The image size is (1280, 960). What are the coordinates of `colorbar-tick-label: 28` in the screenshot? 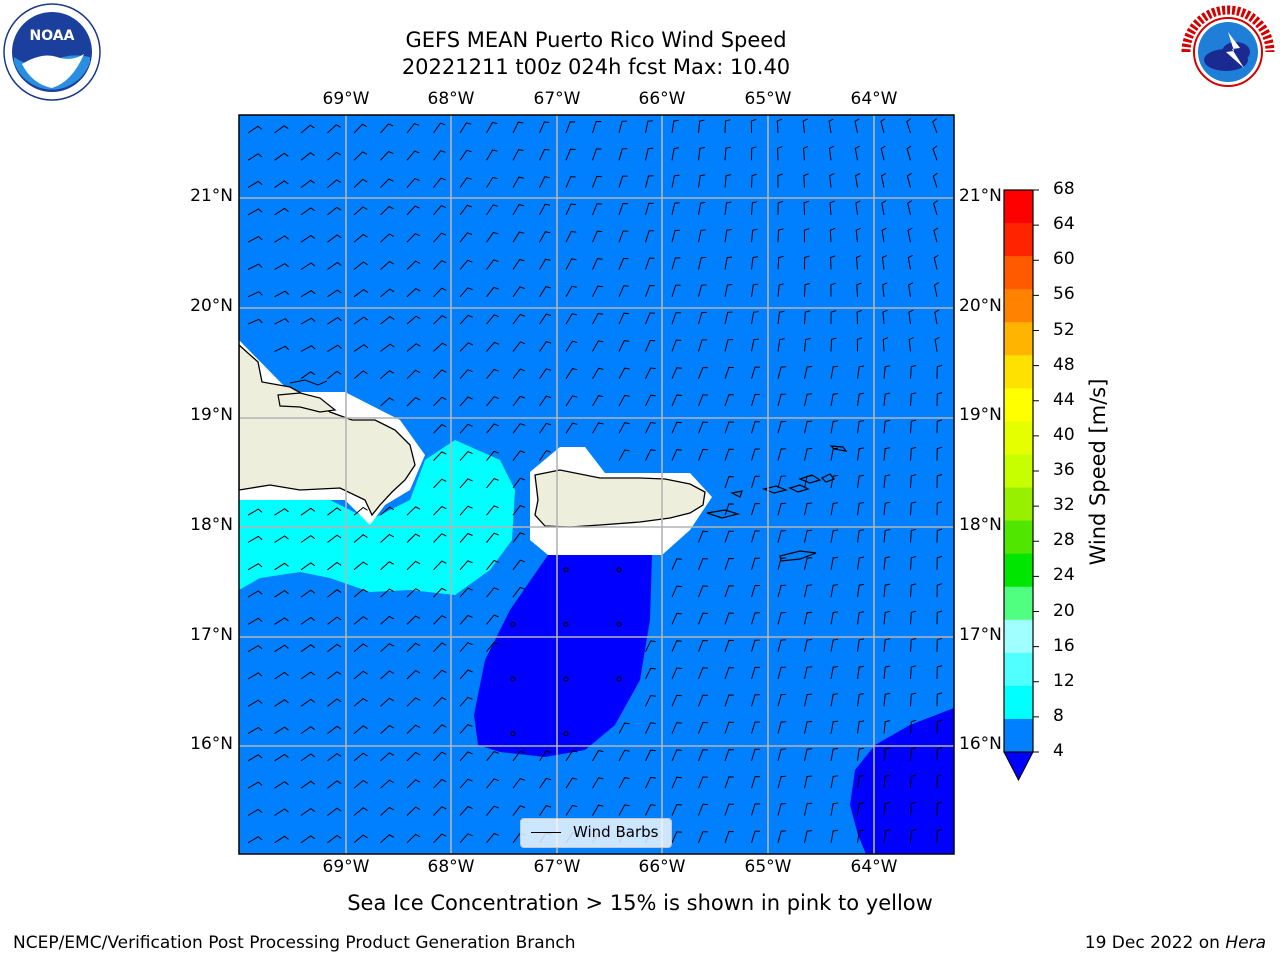 It's located at (1064, 540).